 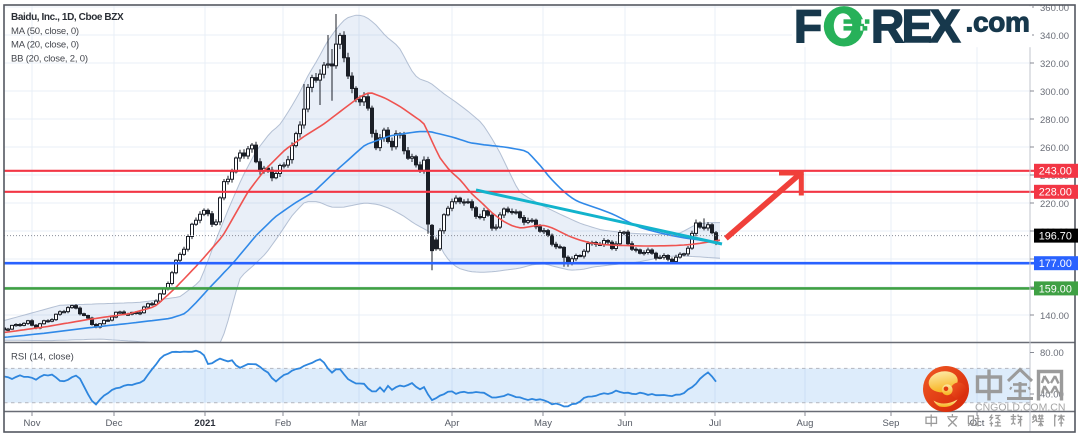 What do you see at coordinates (359, 423) in the screenshot?
I see `svg-text: Mar` at bounding box center [359, 423].